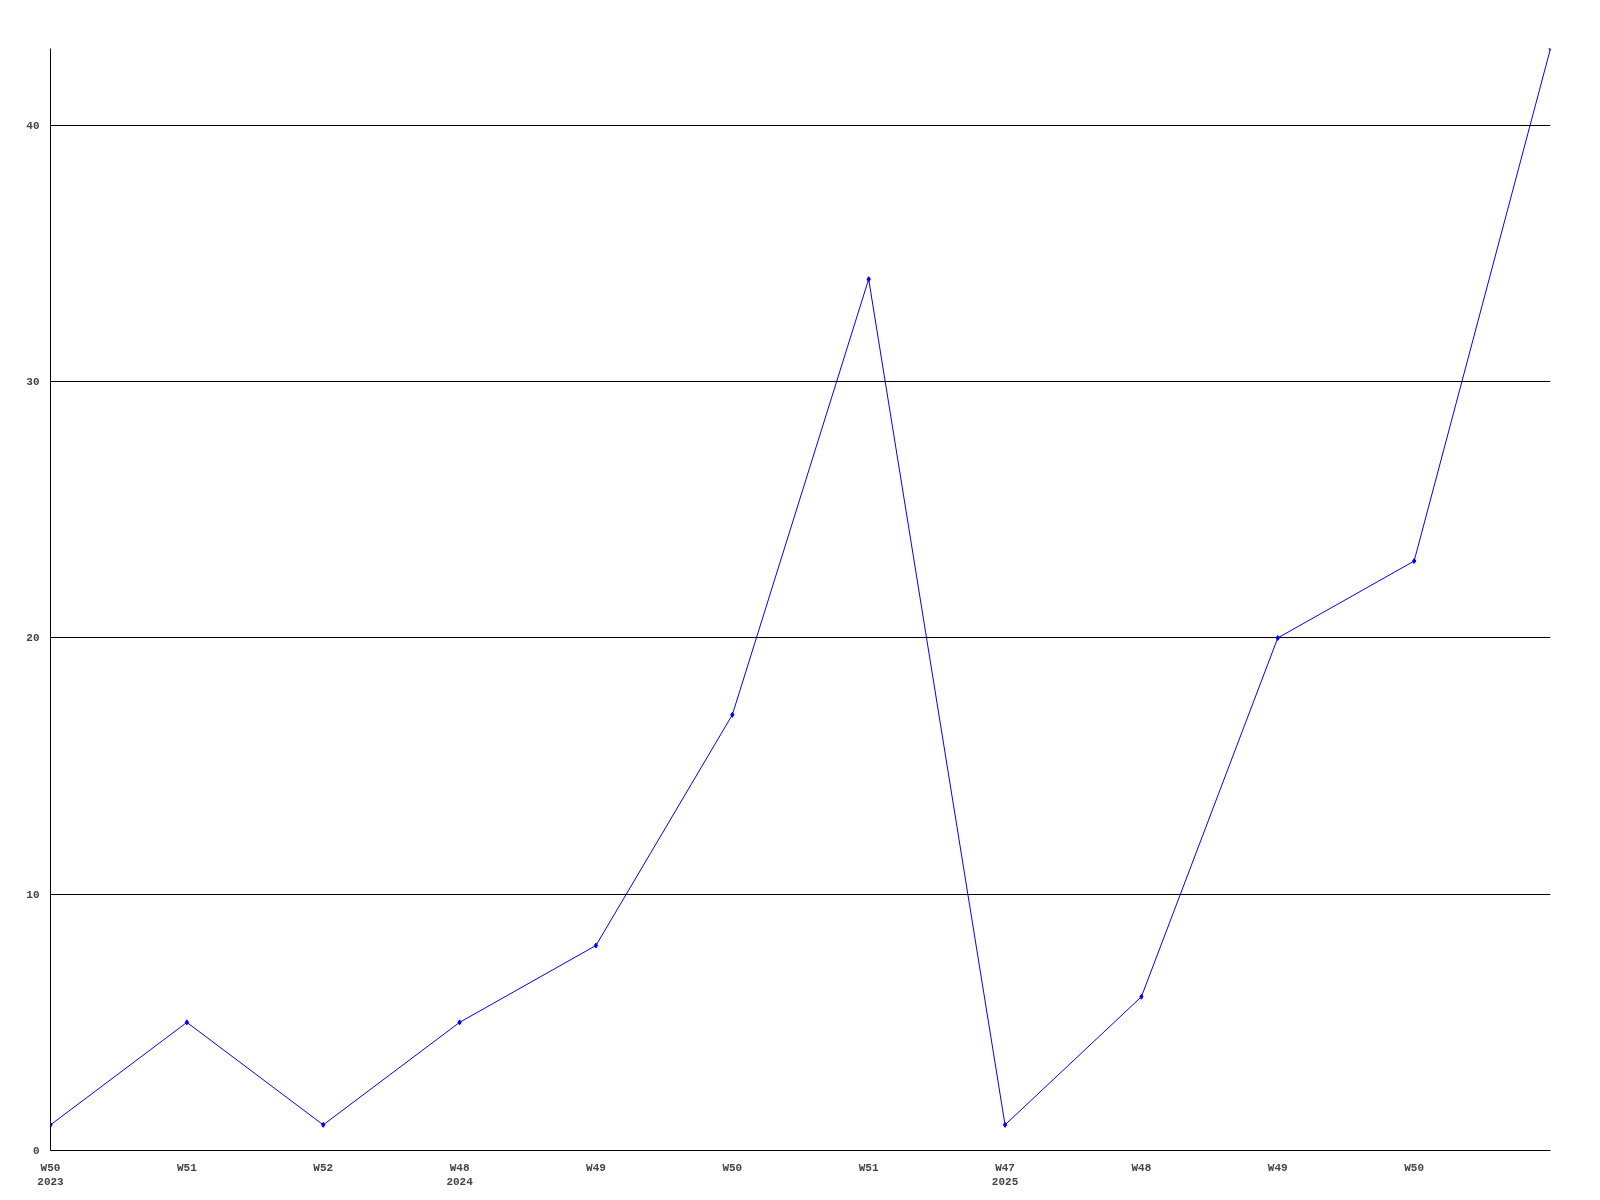  I want to click on x-tick-label: W48, so click(1141, 1167).